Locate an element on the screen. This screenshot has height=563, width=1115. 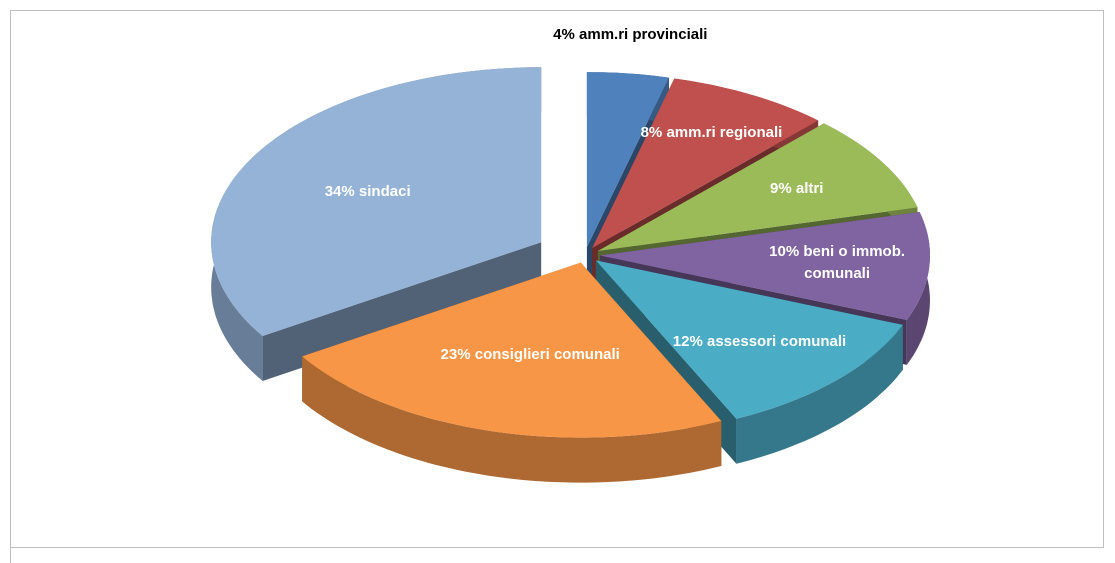
slice-label: 8% amm.ri regionali is located at coordinates (711, 133).